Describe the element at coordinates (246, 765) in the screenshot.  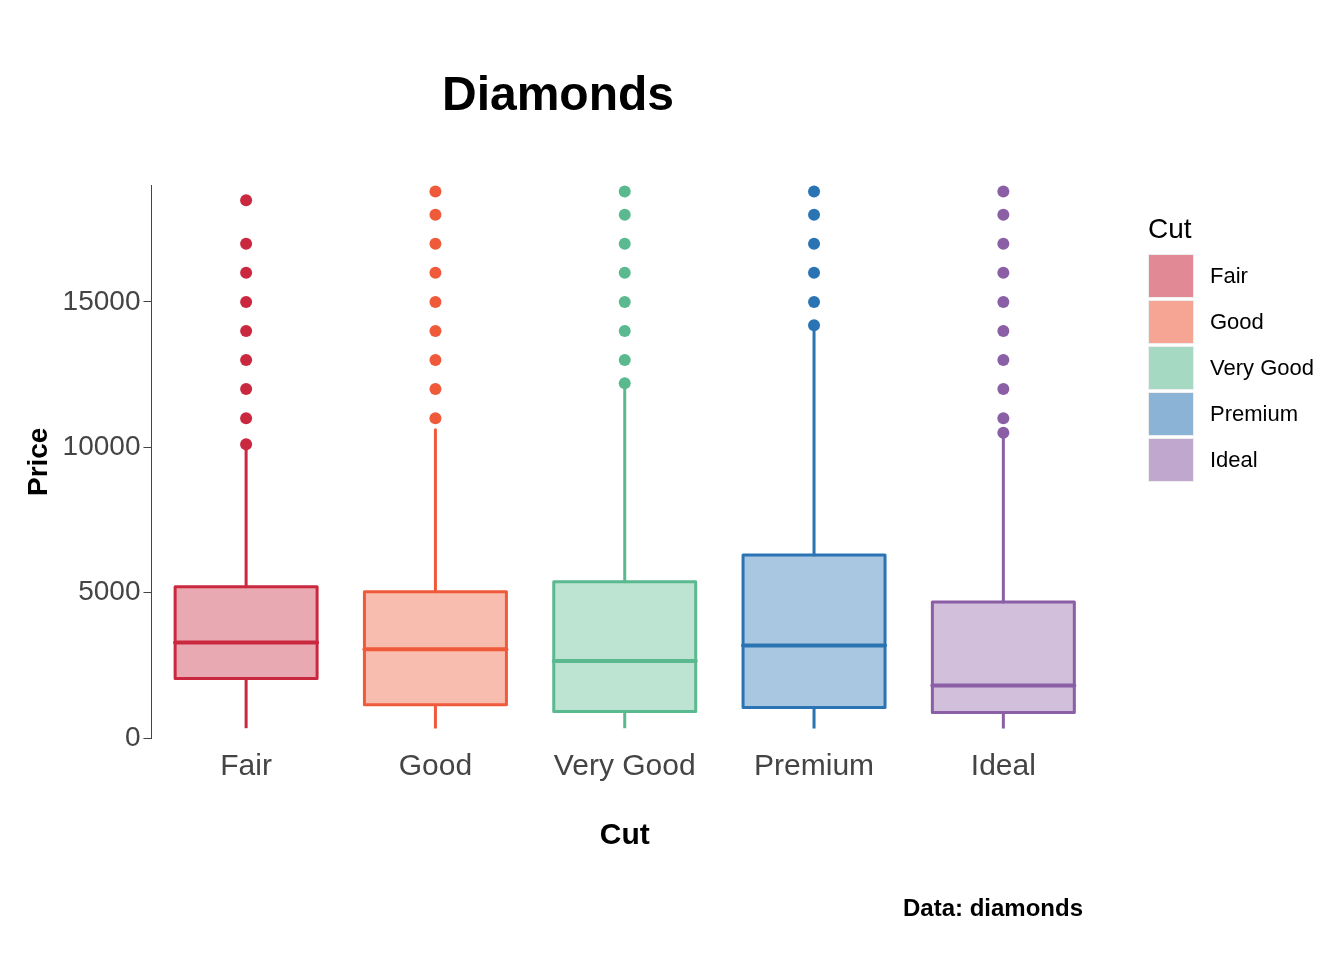
I see `x-tick-label: Fair` at that location.